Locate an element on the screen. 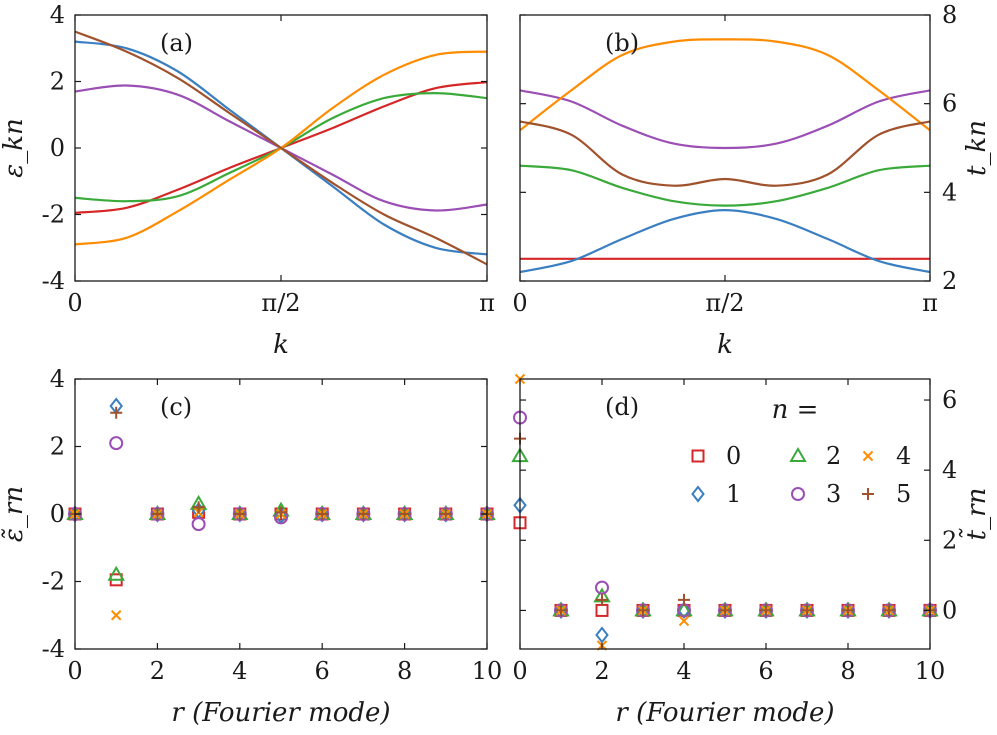  legend-label-5: 5 is located at coordinates (903, 494).